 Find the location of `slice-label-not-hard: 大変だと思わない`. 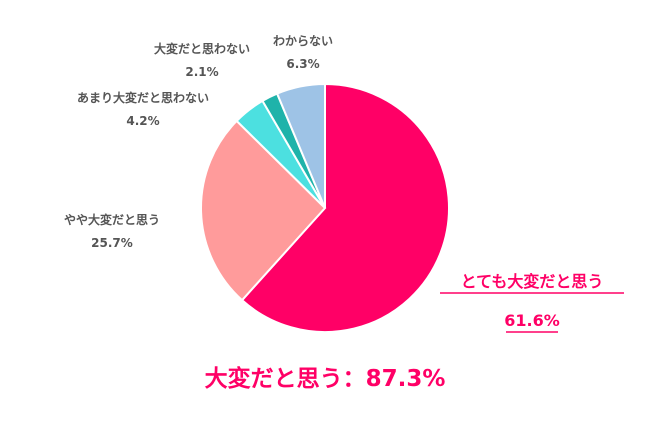

slice-label-not-hard: 大変だと思わない is located at coordinates (202, 48).